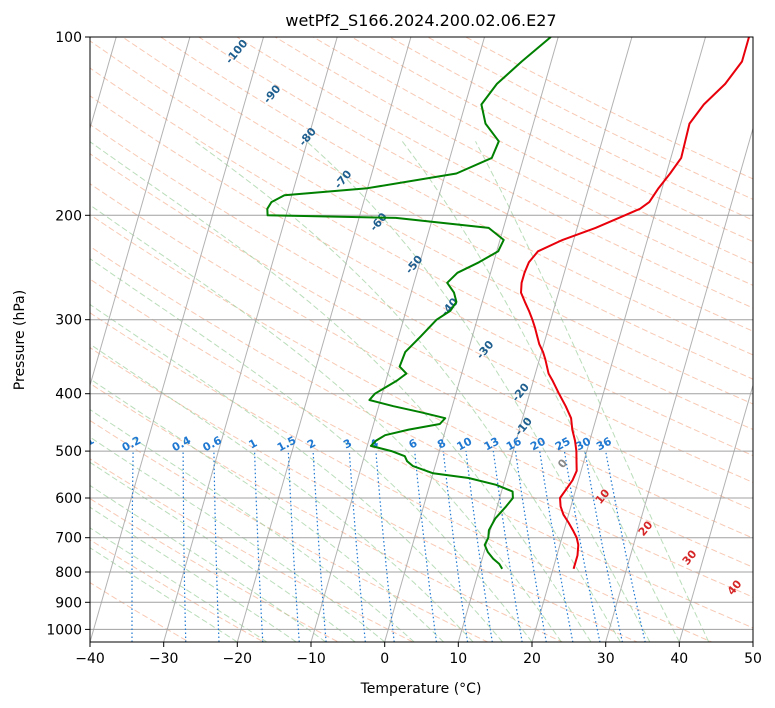  I want to click on x-tick-label: −20, so click(238, 659).